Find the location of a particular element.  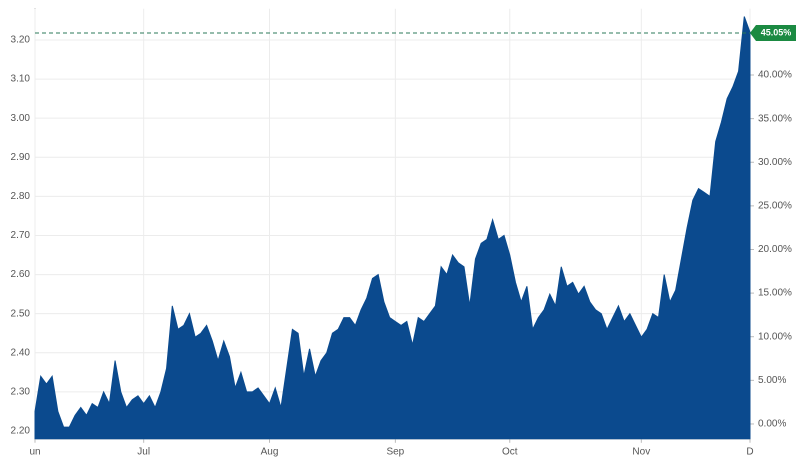

y-tick-label: 3.00 is located at coordinates (21, 118).